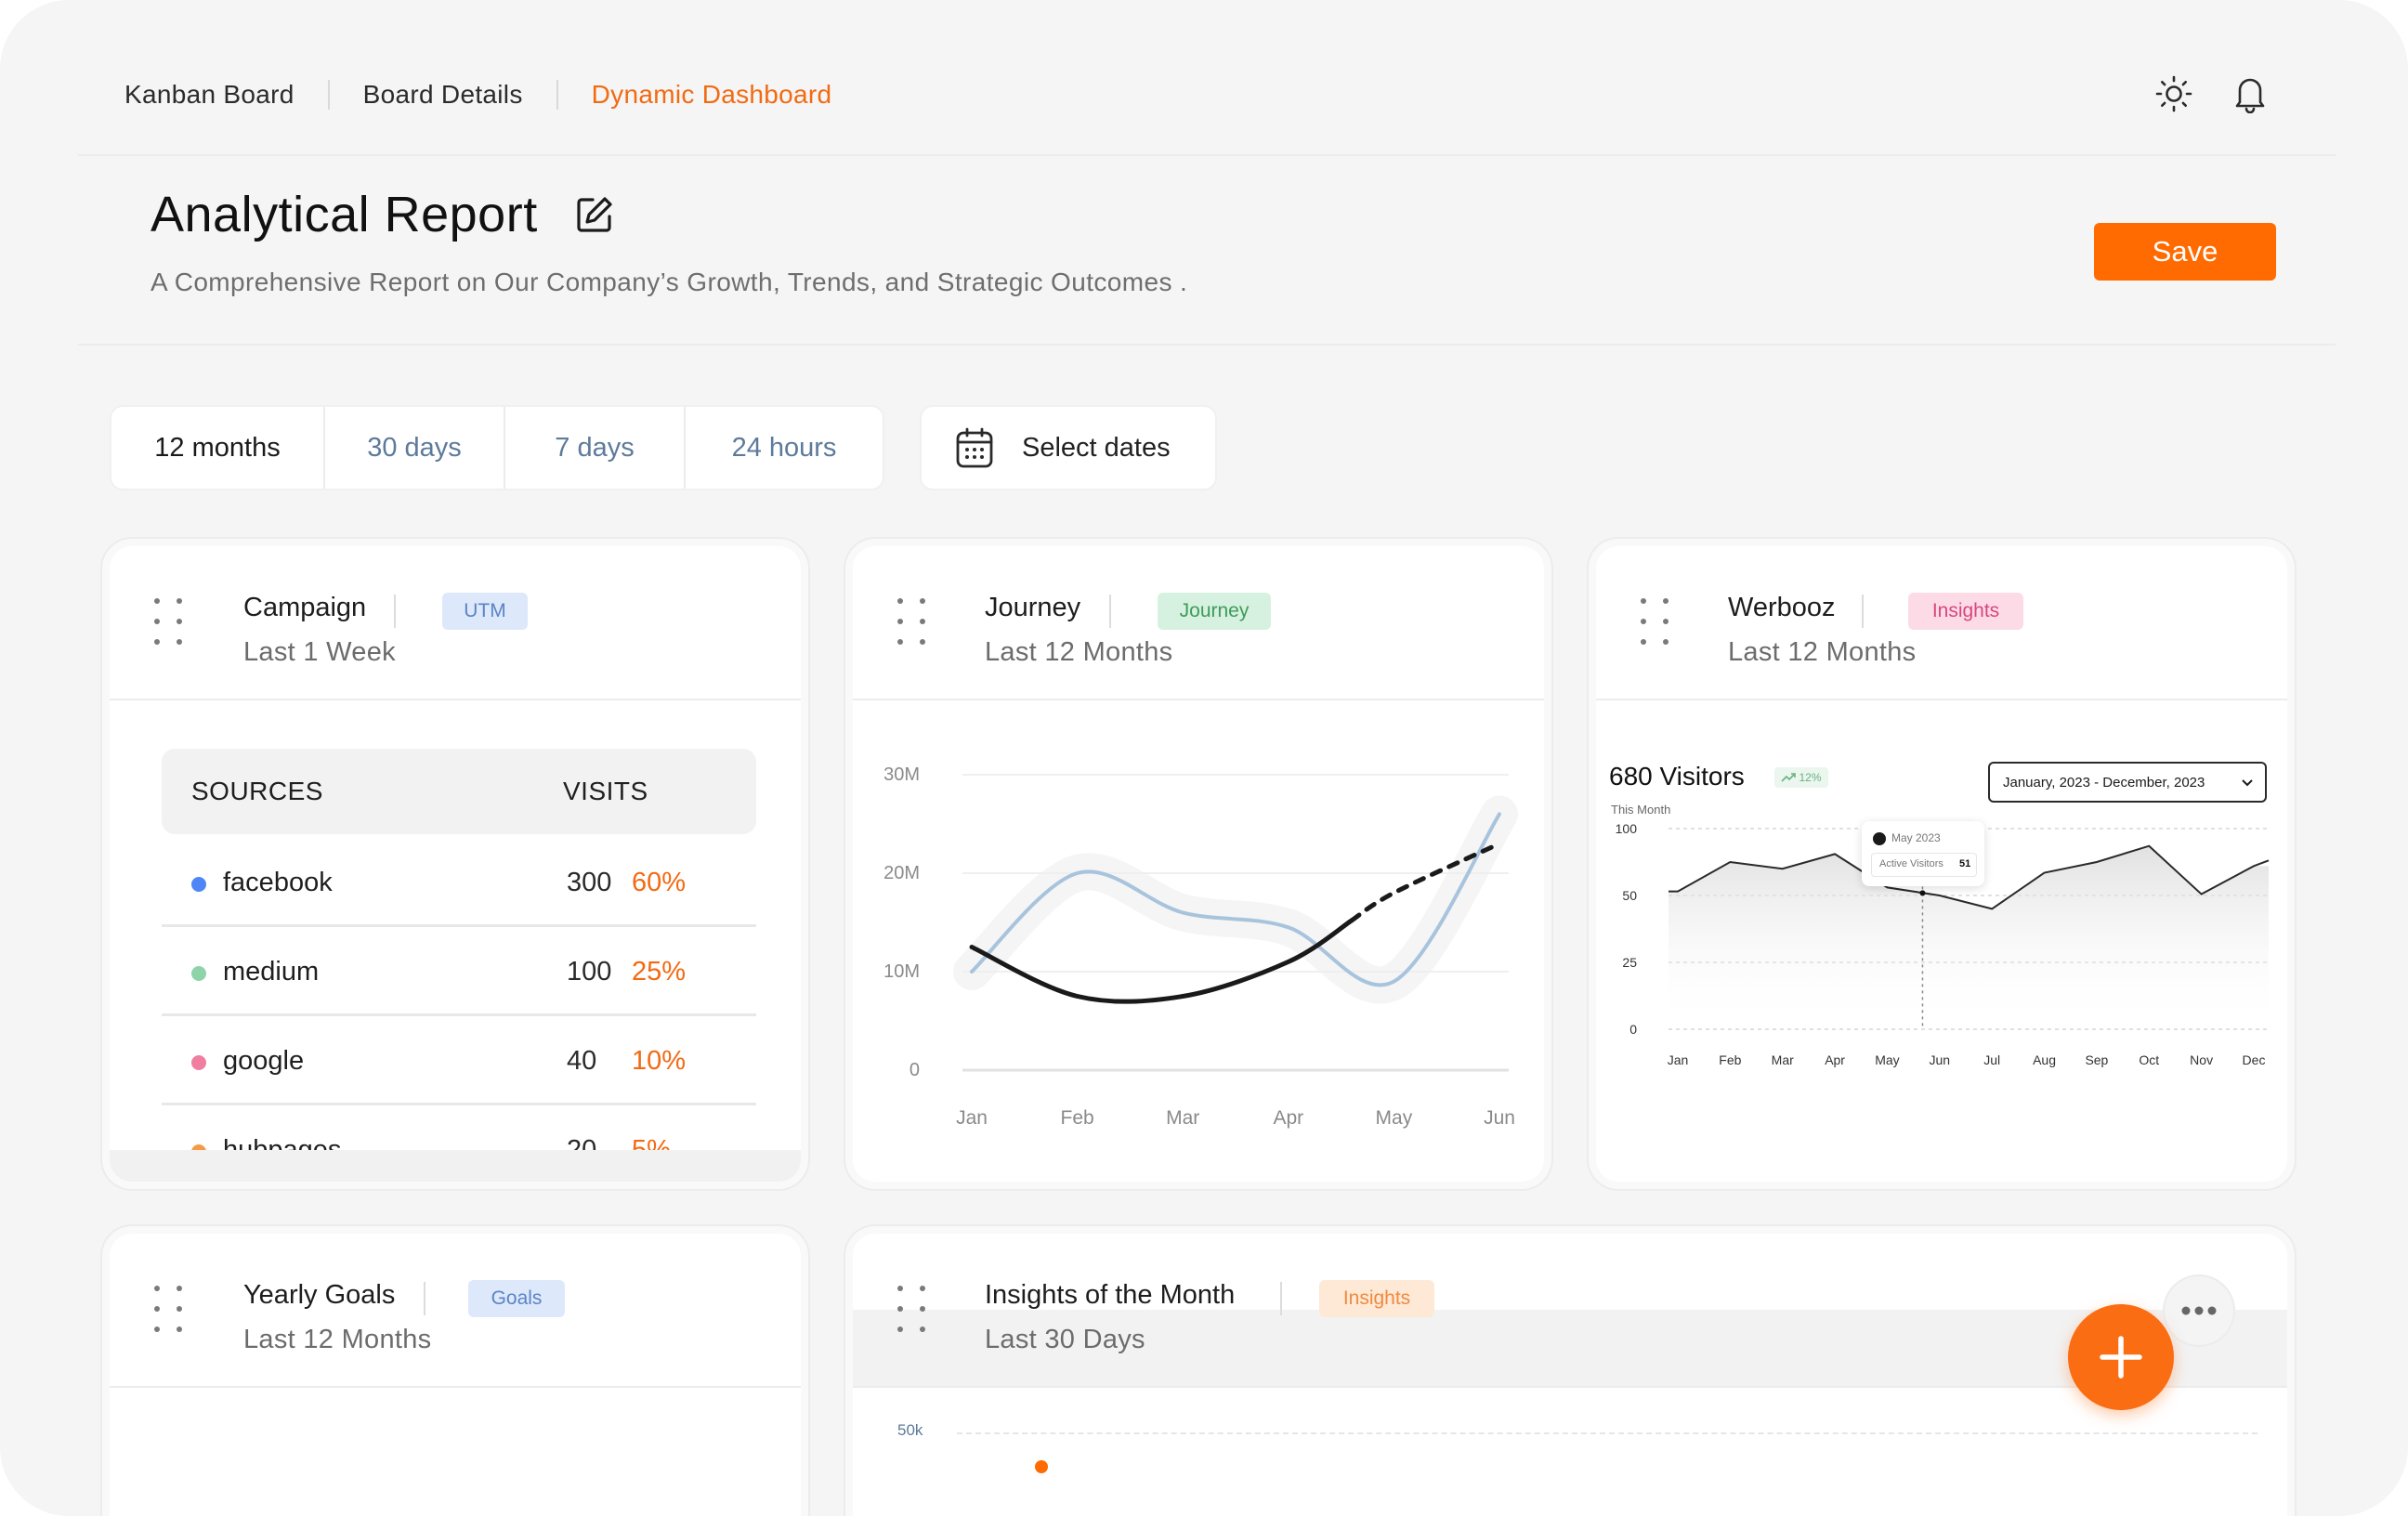  Describe the element at coordinates (271, 972) in the screenshot. I see `source-name: medium` at that location.